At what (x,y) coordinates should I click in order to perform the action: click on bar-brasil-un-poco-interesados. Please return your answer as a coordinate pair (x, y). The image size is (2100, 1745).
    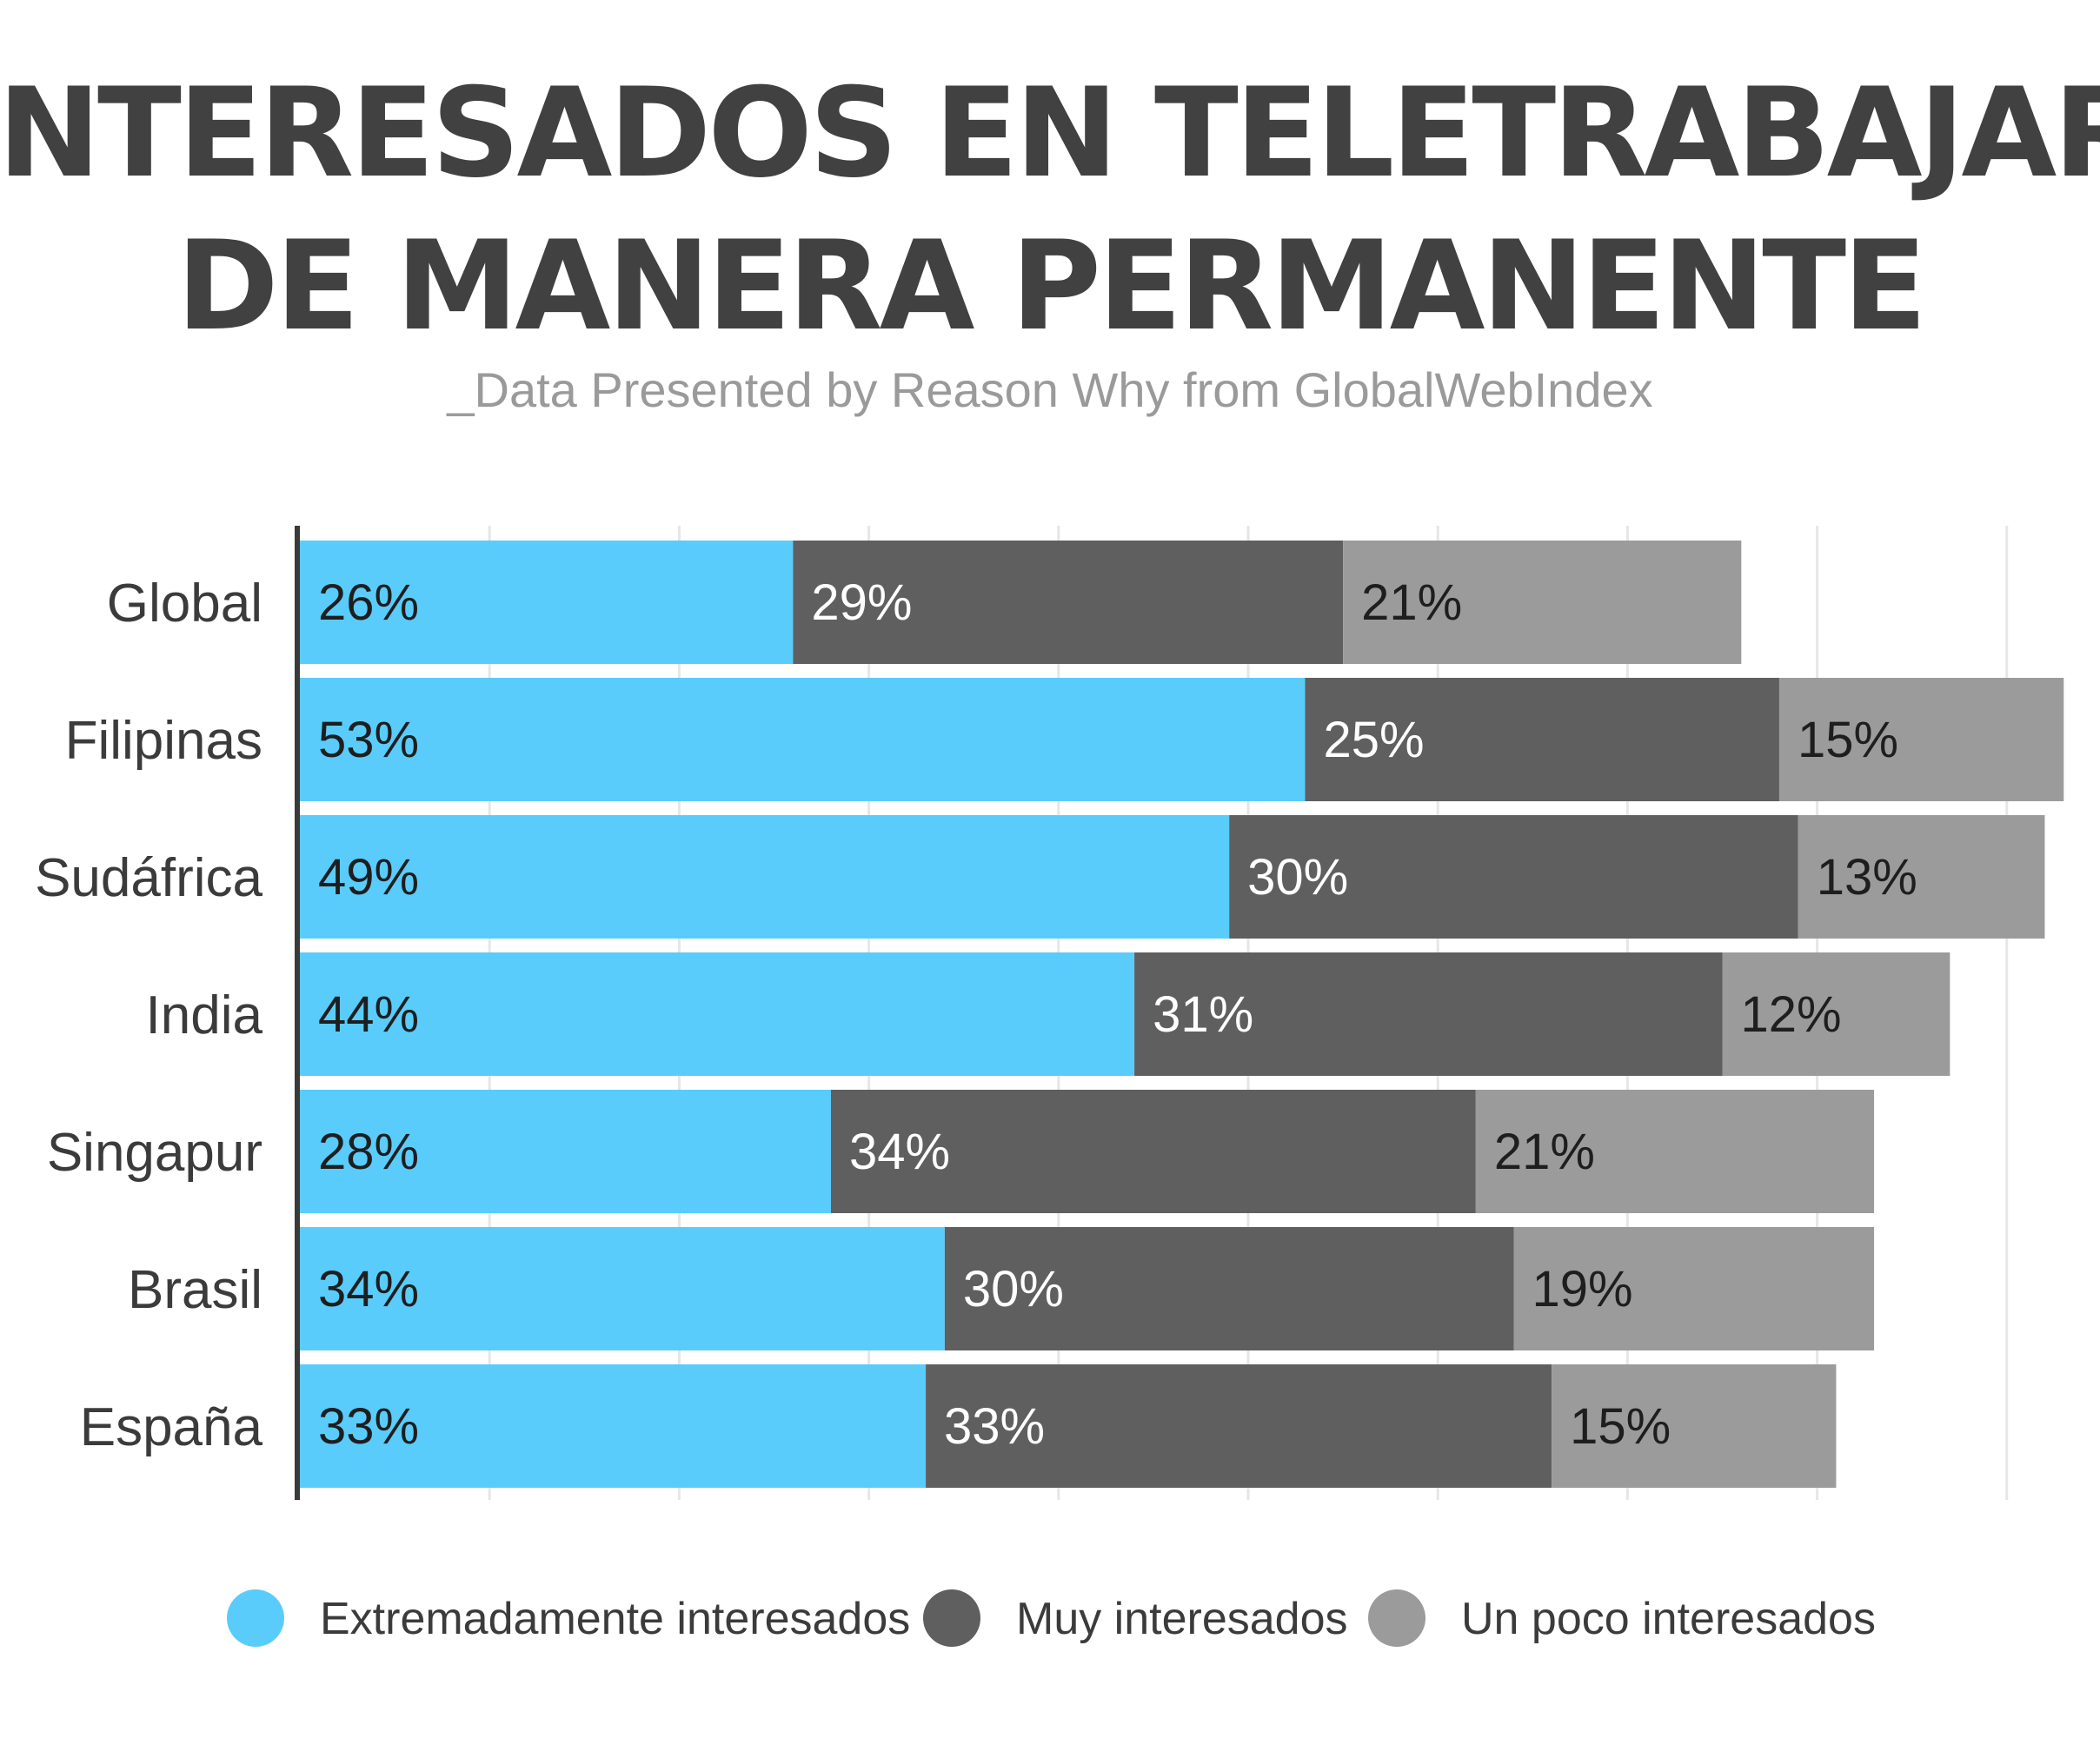
    Looking at the image, I should click on (1694, 1288).